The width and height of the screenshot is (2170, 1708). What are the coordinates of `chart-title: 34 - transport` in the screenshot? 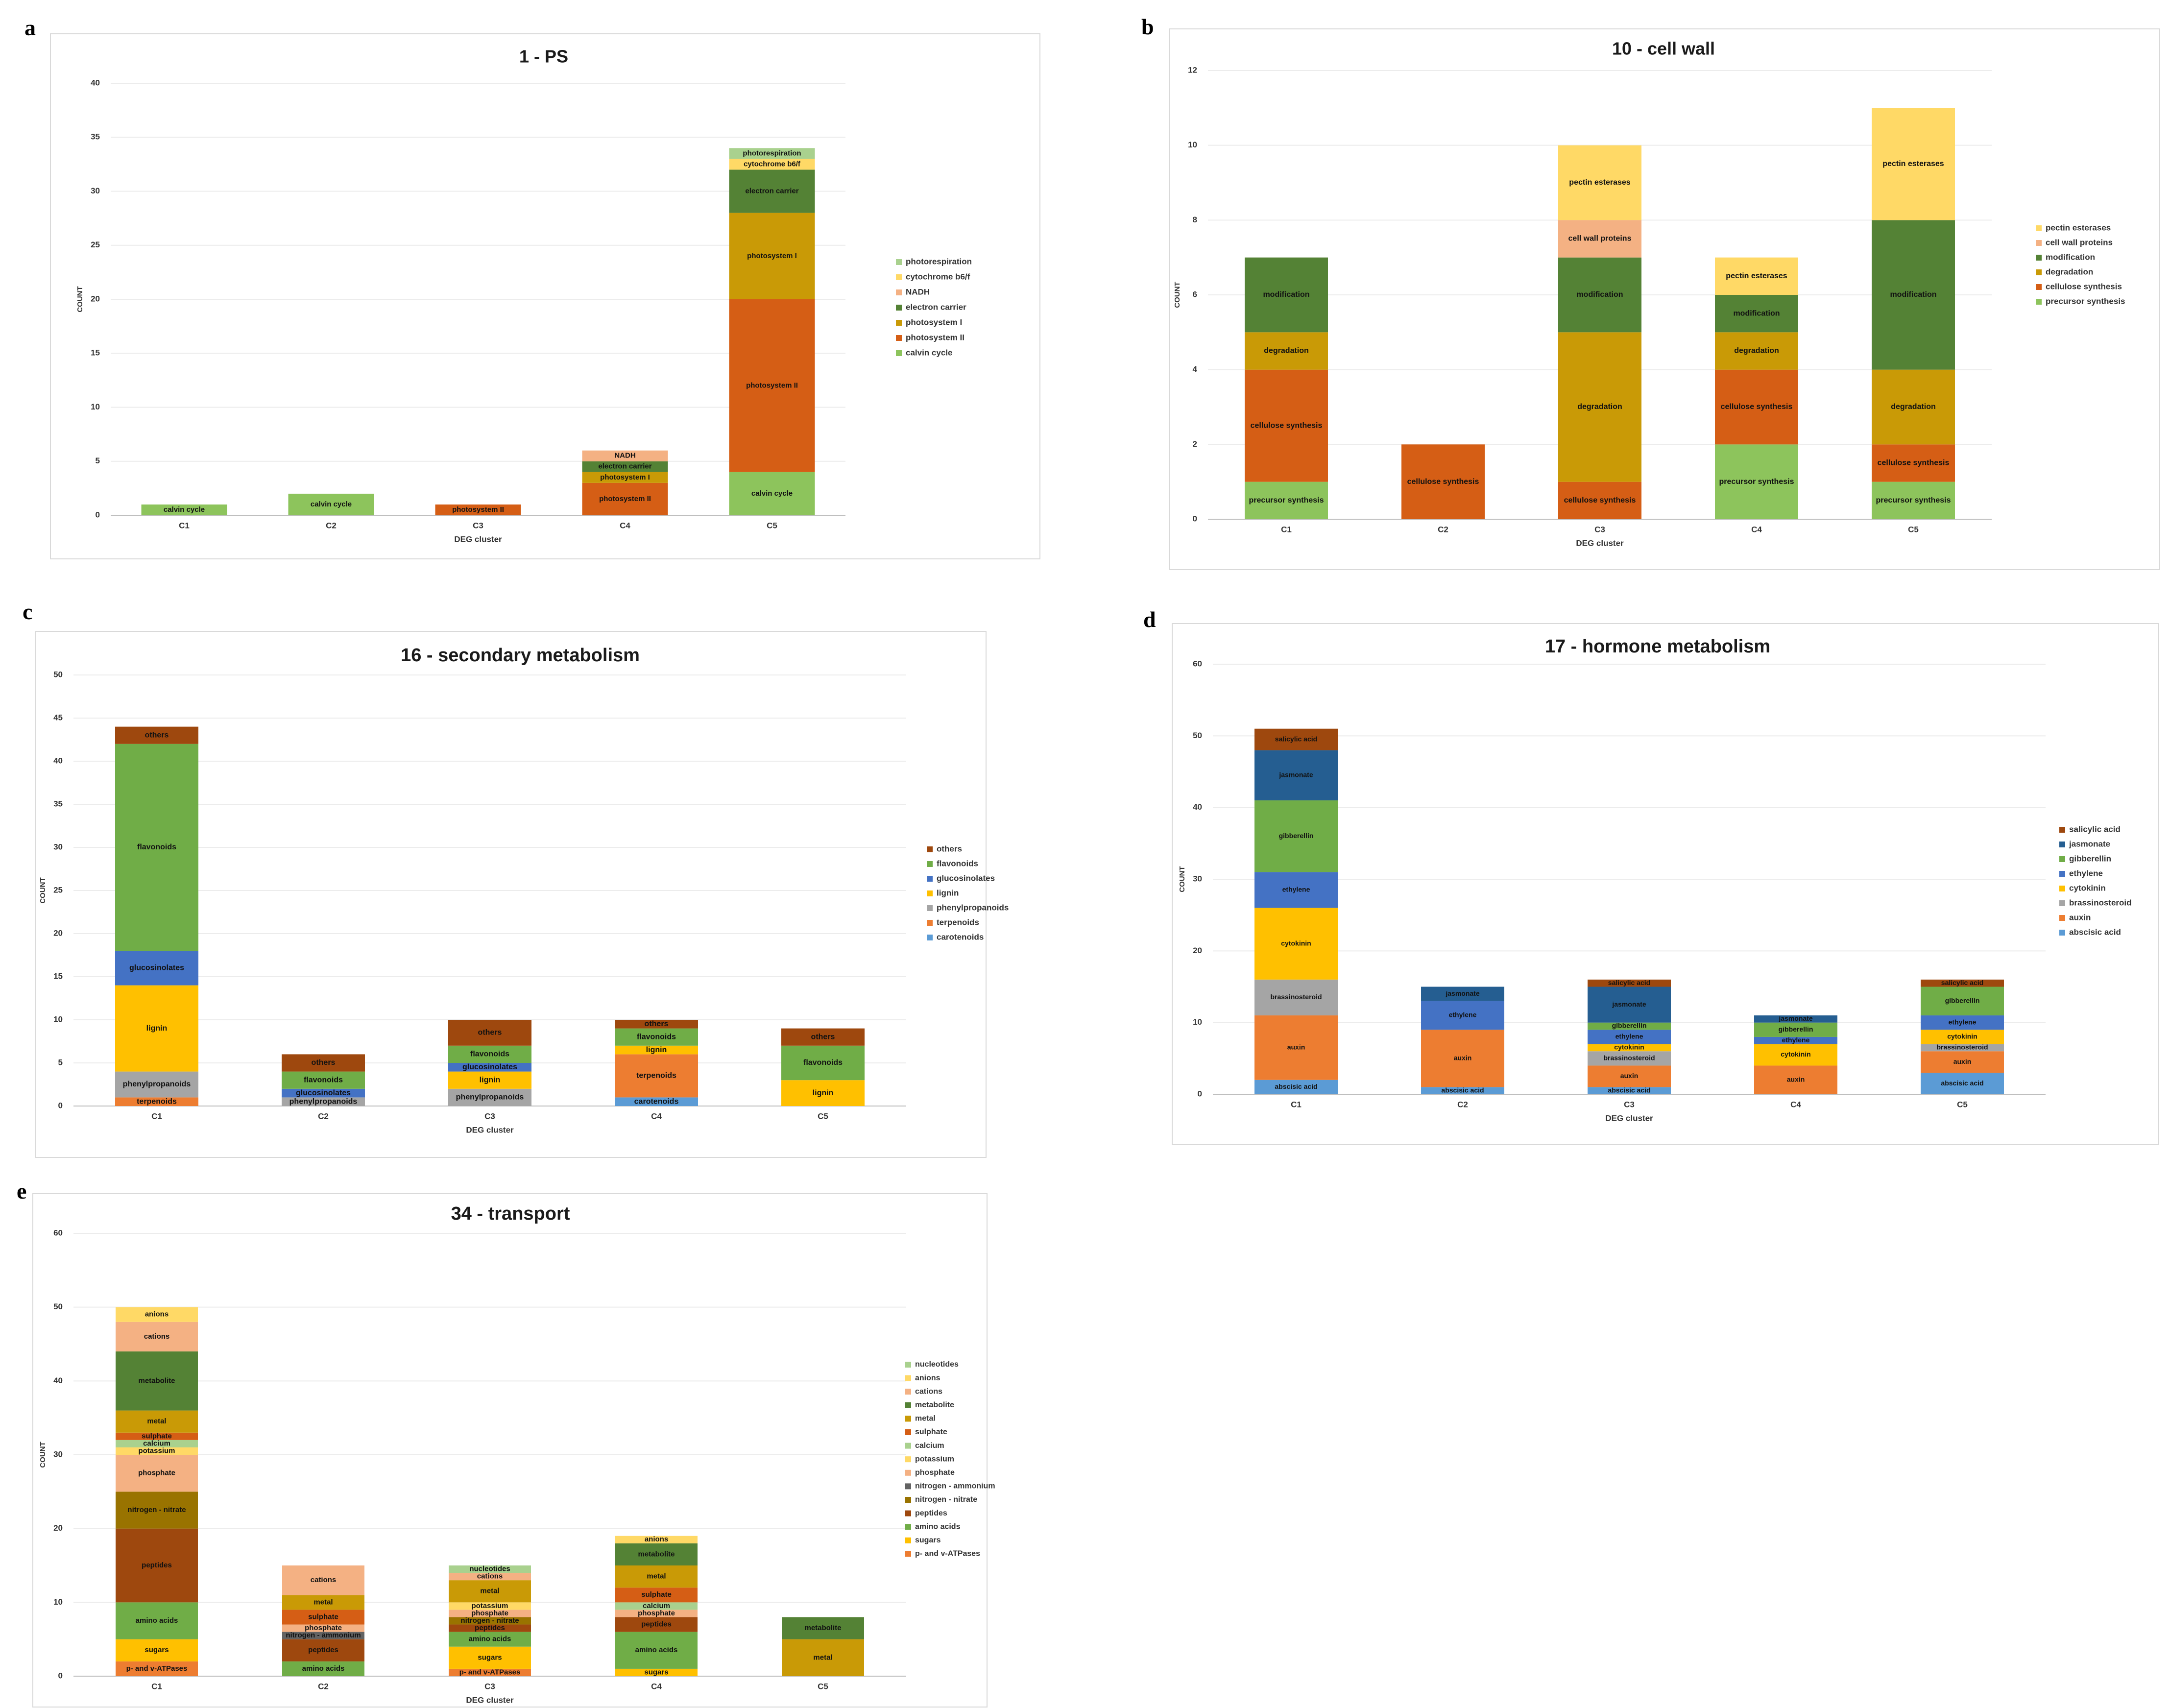 It's located at (510, 1213).